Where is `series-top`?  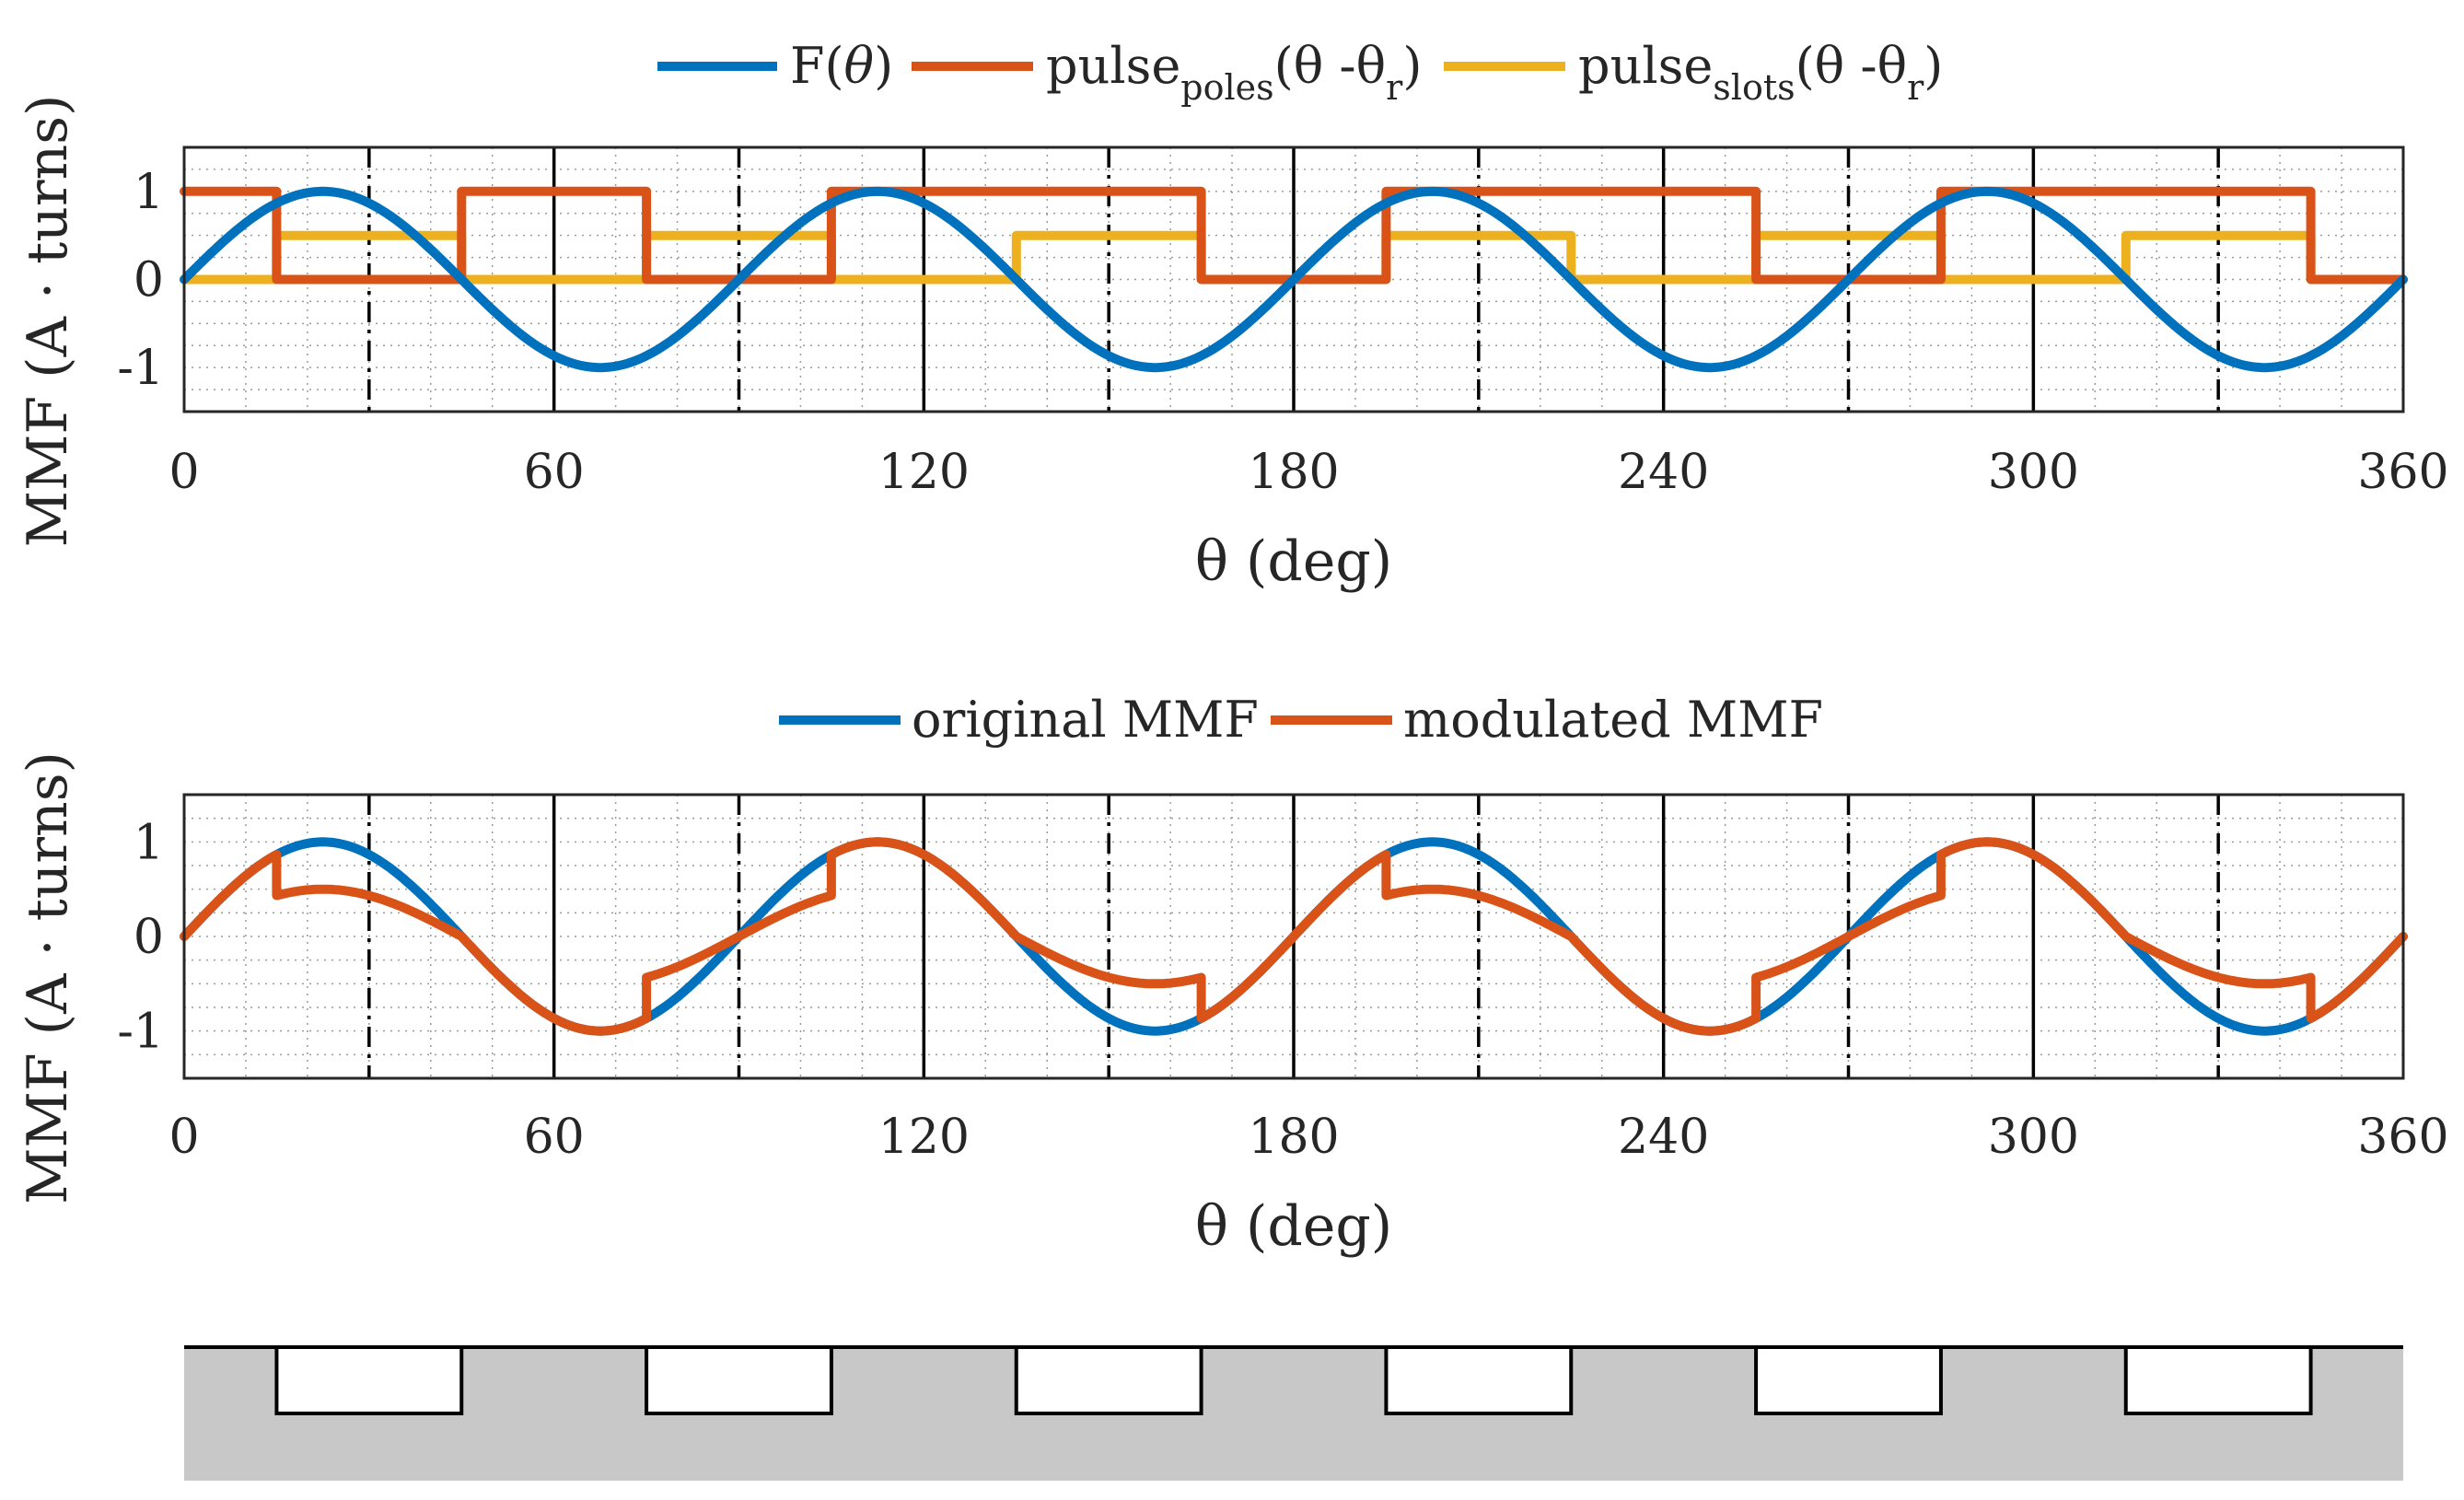
series-top is located at coordinates (1294, 279).